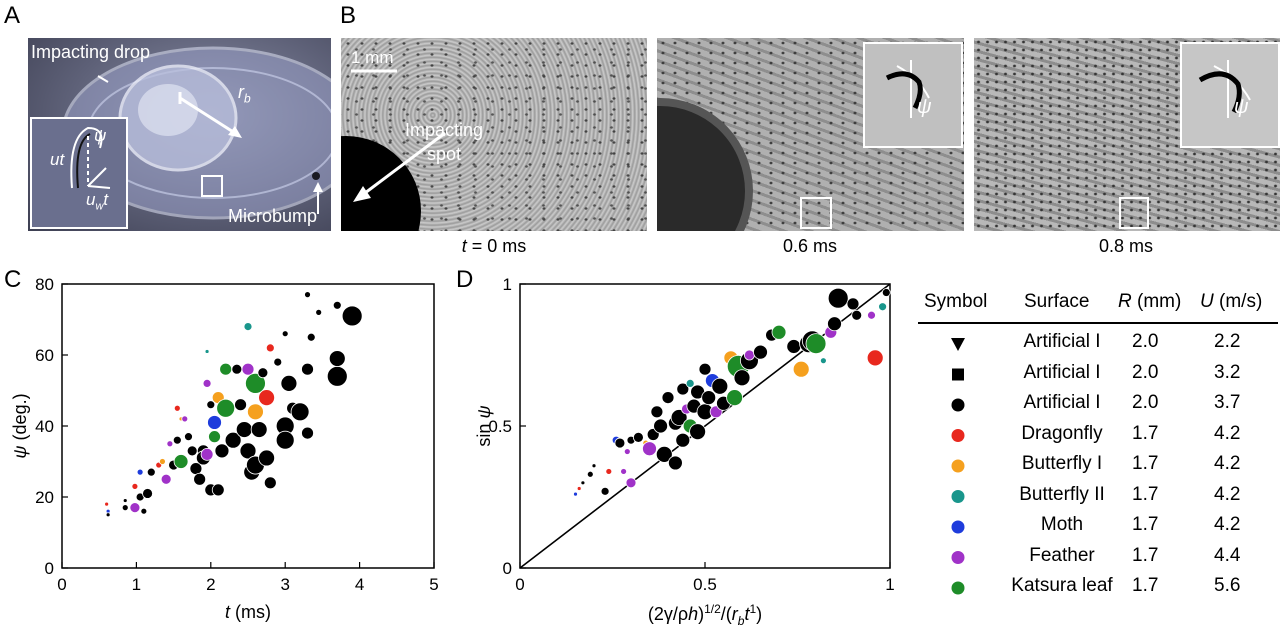  I want to click on legend-header-surface: Surface, so click(1057, 301).